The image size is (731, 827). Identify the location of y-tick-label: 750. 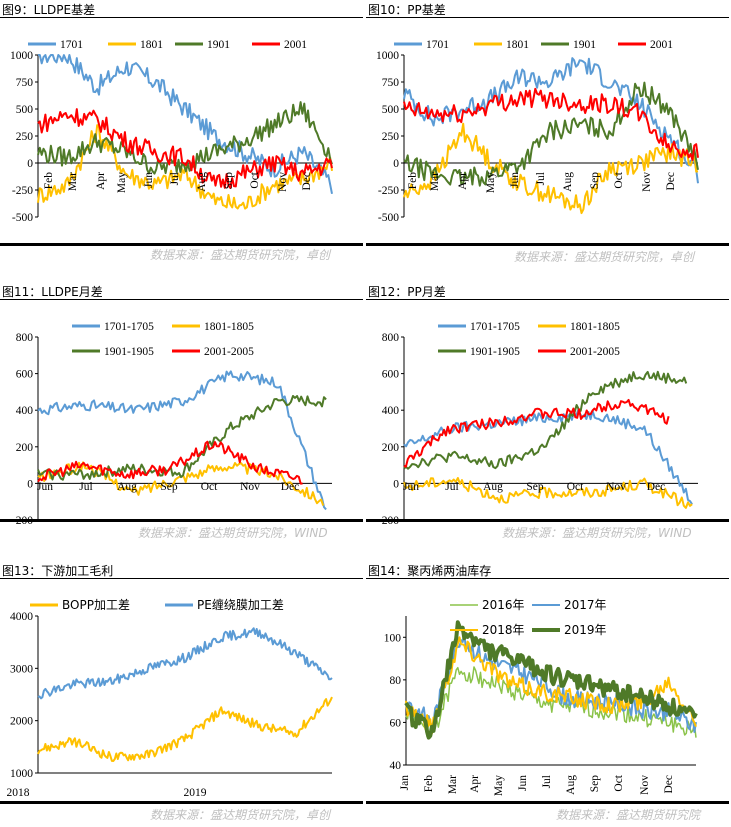
(25, 83).